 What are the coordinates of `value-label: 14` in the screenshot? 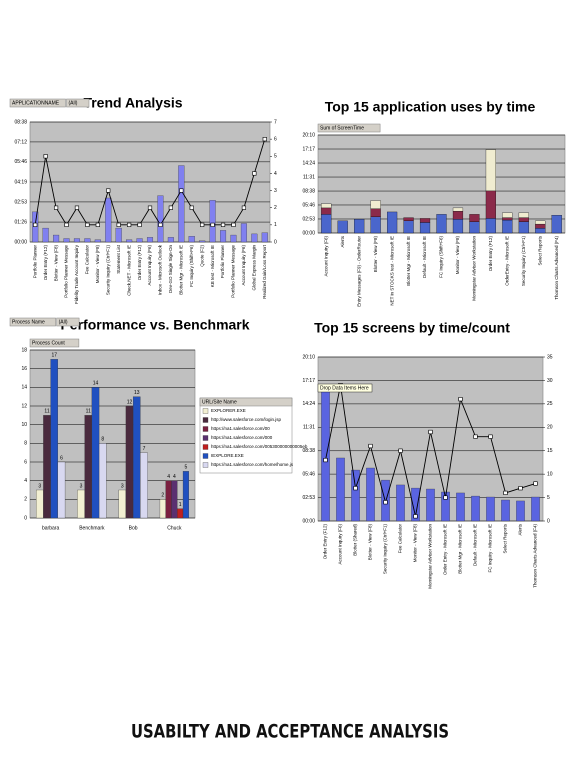 It's located at (96, 384).